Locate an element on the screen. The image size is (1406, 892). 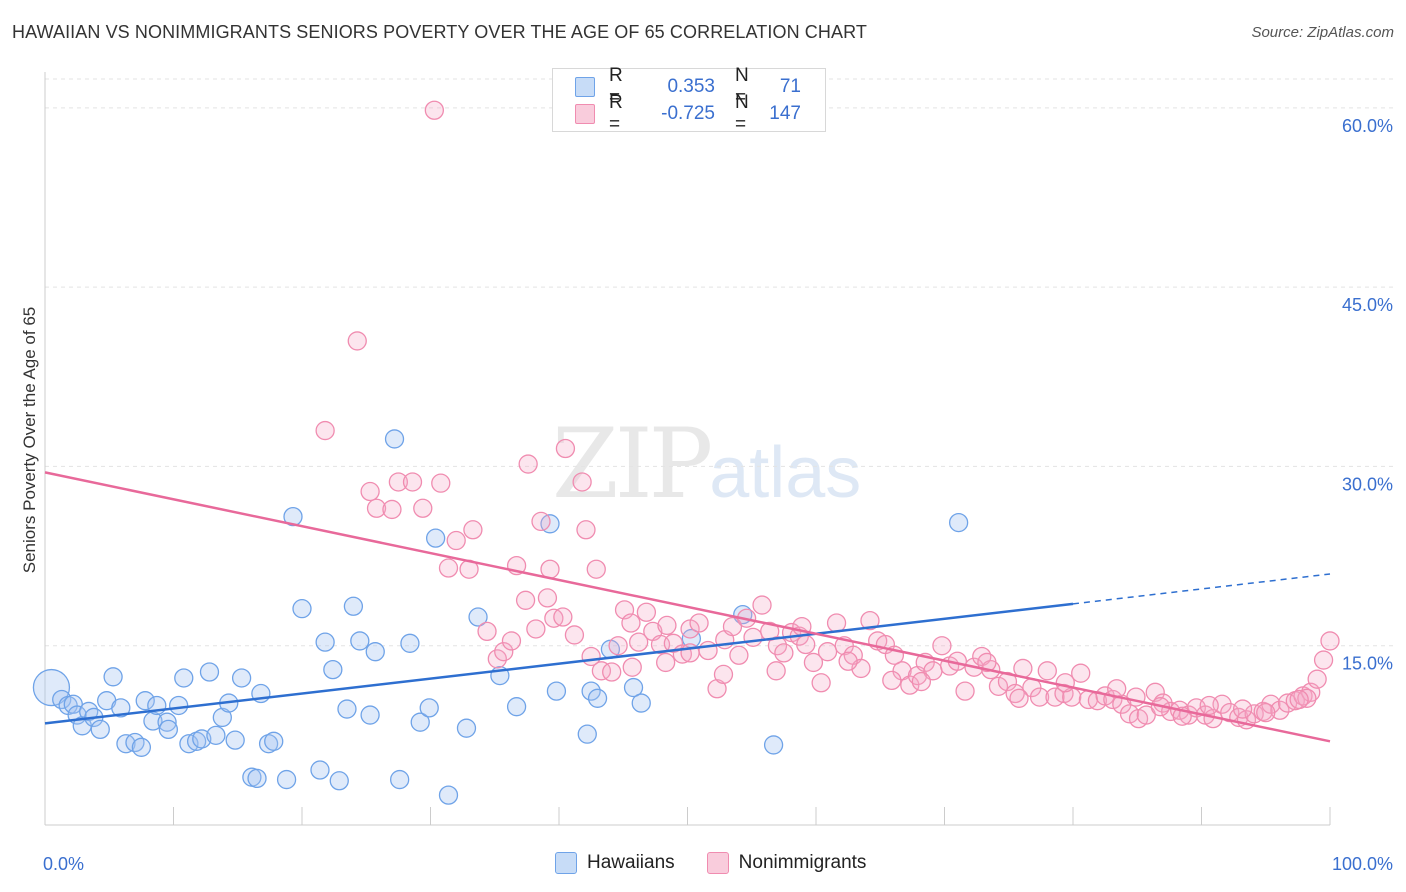
legend-row-hawaiians: R = 0.353 N = 71 is located at coordinates (688, 86).